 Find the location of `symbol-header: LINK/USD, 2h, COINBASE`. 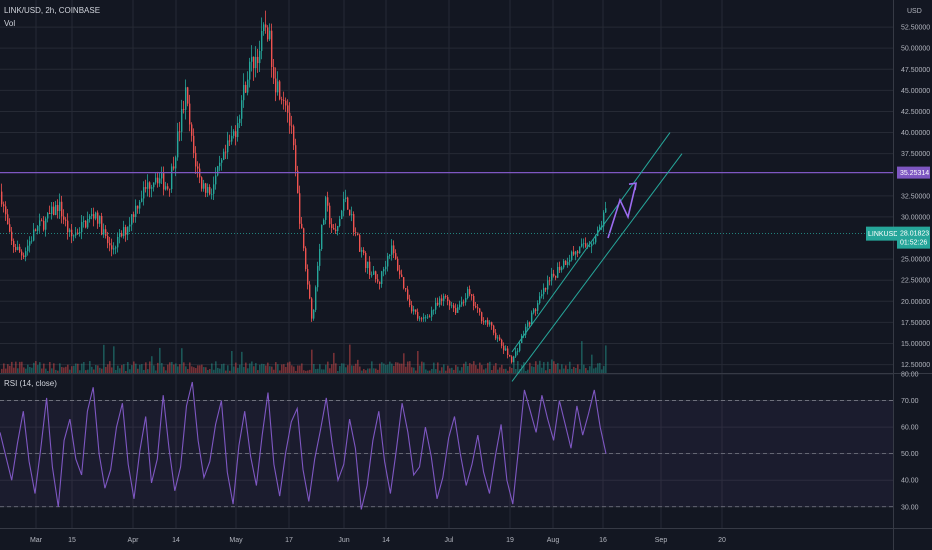

symbol-header: LINK/USD, 2h, COINBASE is located at coordinates (52, 10).